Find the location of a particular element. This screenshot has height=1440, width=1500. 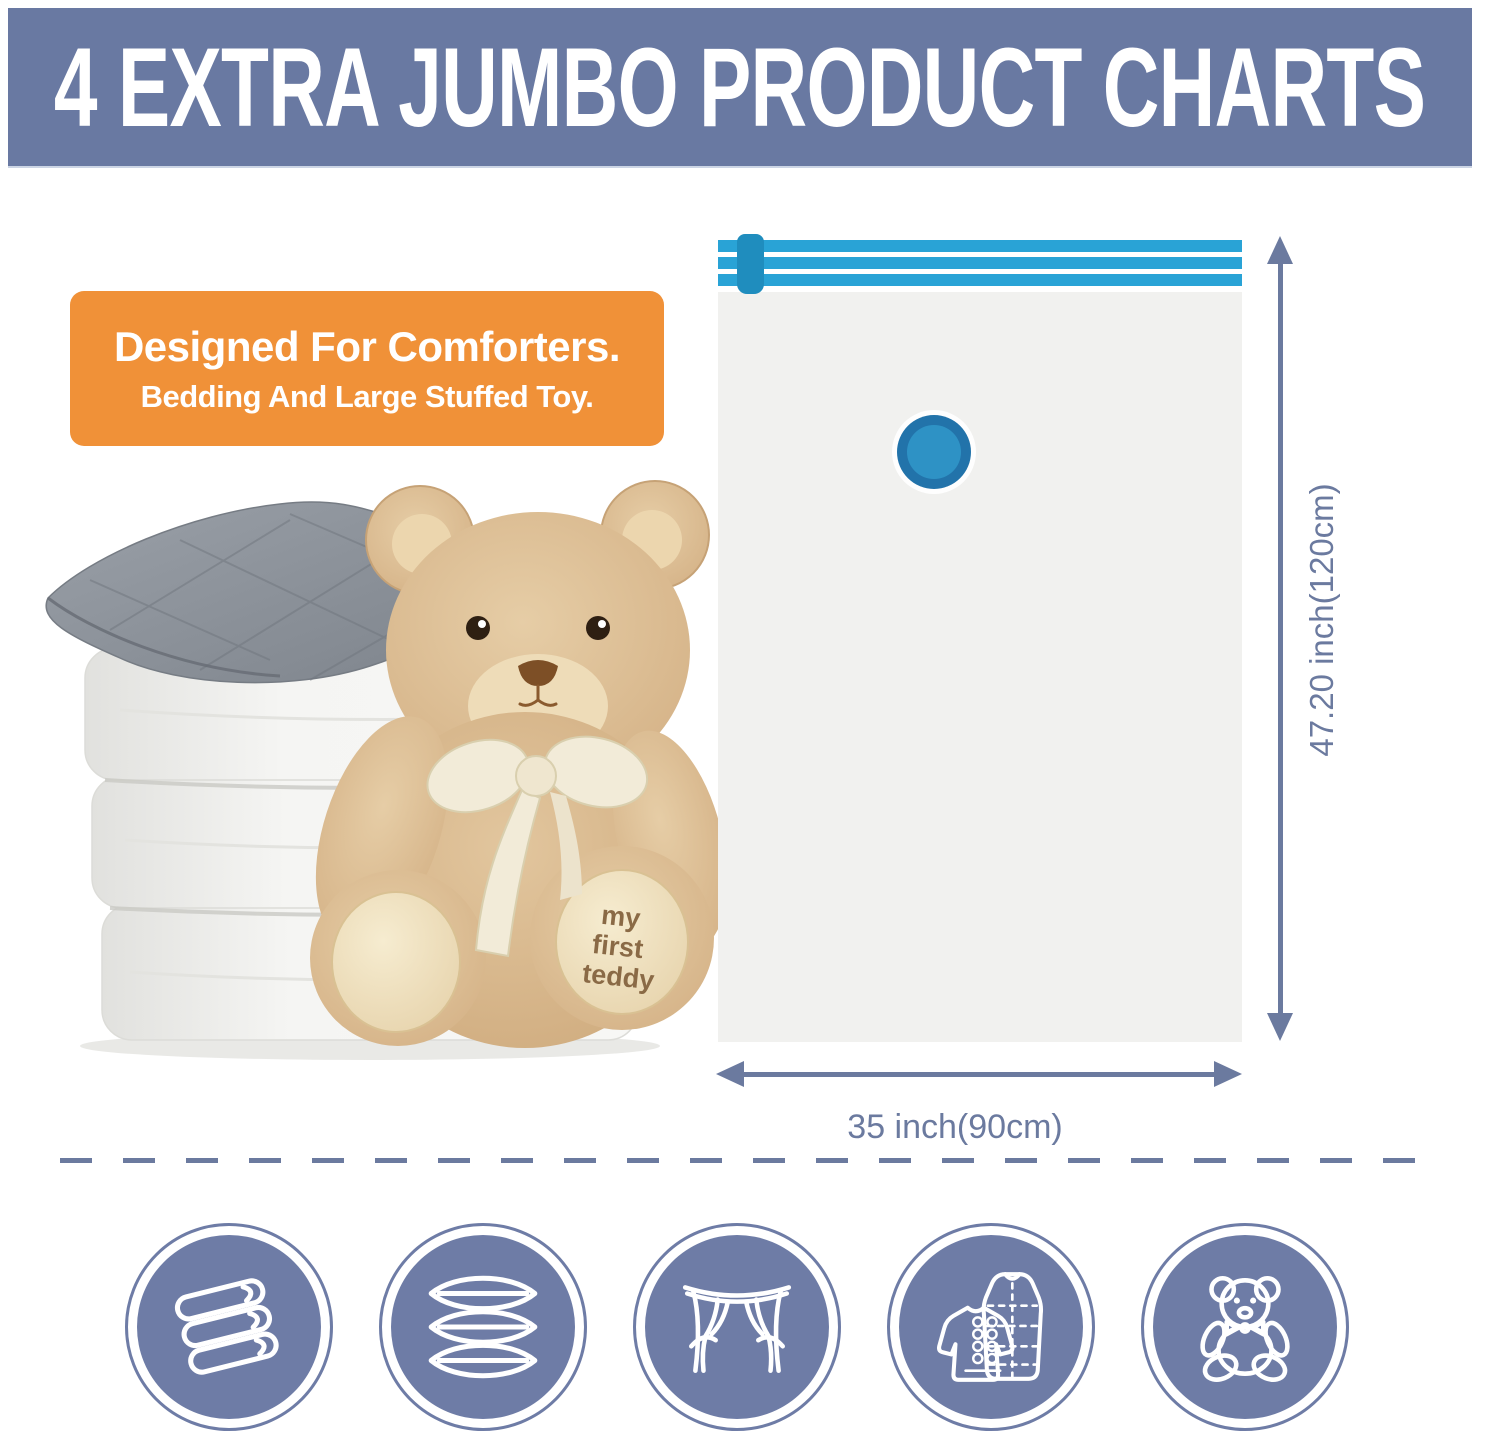

suitable-item-clothes is located at coordinates (991, 1327).